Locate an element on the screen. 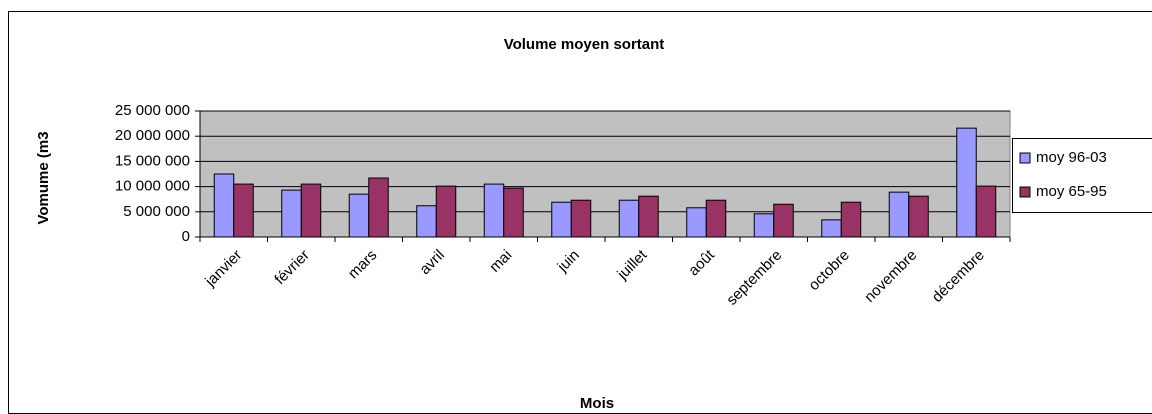 Image resolution: width=1152 pixels, height=414 pixels. y-tick-label: 25 000 000 is located at coordinates (152, 110).